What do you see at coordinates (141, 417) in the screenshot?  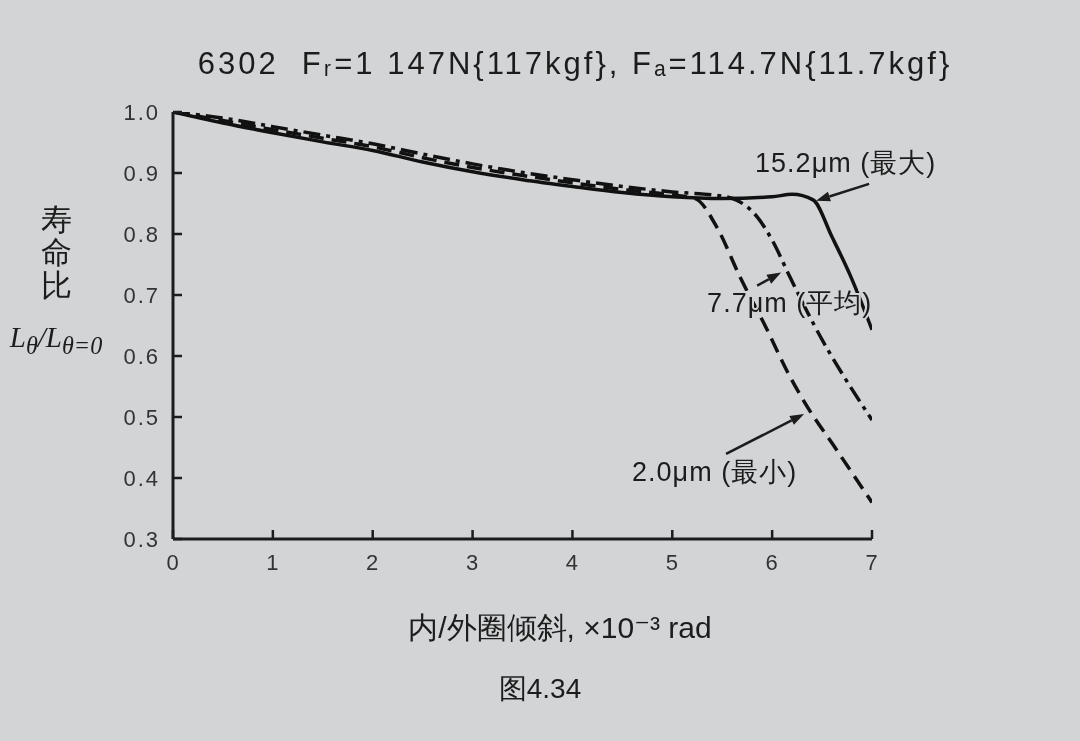 I see `y-tick-label: 0.5` at bounding box center [141, 417].